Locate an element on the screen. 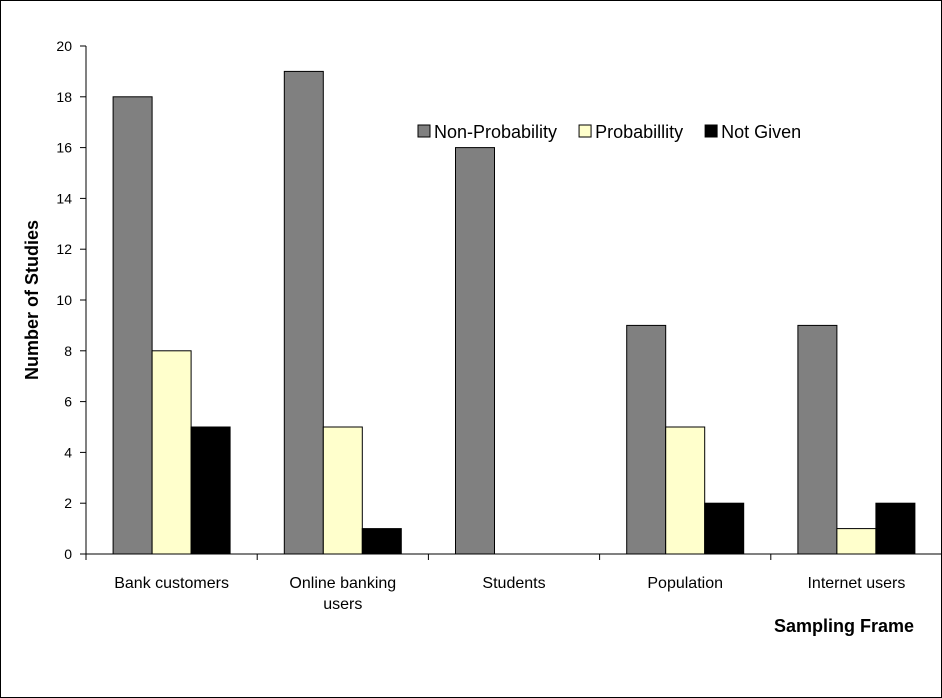 This screenshot has height=698, width=942. legend-item: Not Given is located at coordinates (752, 132).